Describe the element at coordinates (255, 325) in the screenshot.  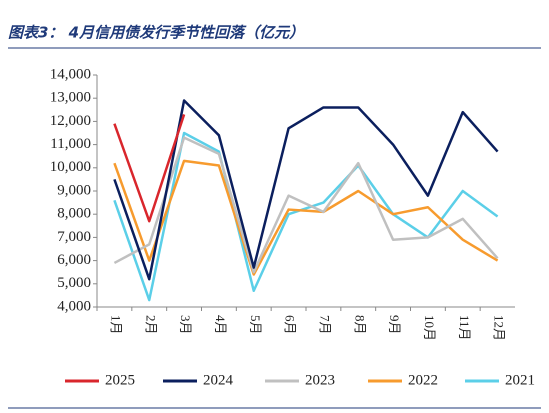
I see `x-tick-label: 5月` at that location.